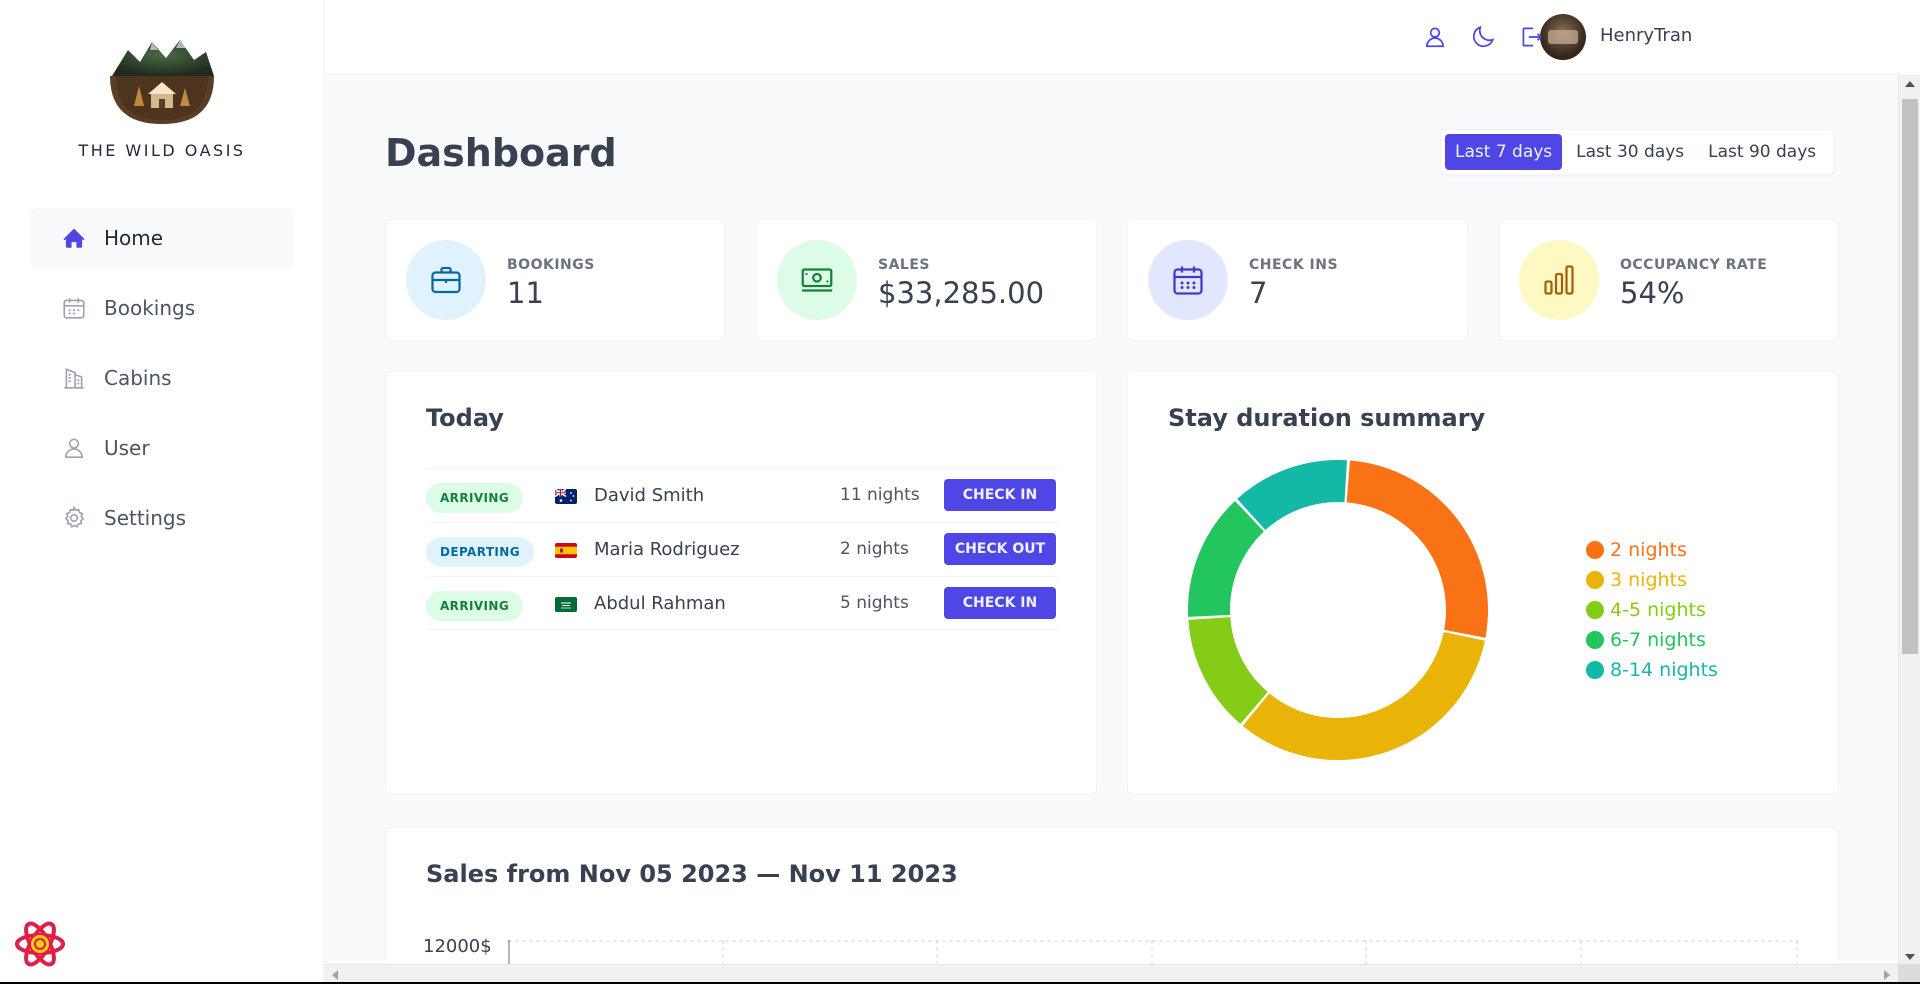  I want to click on logo, so click(162, 82).